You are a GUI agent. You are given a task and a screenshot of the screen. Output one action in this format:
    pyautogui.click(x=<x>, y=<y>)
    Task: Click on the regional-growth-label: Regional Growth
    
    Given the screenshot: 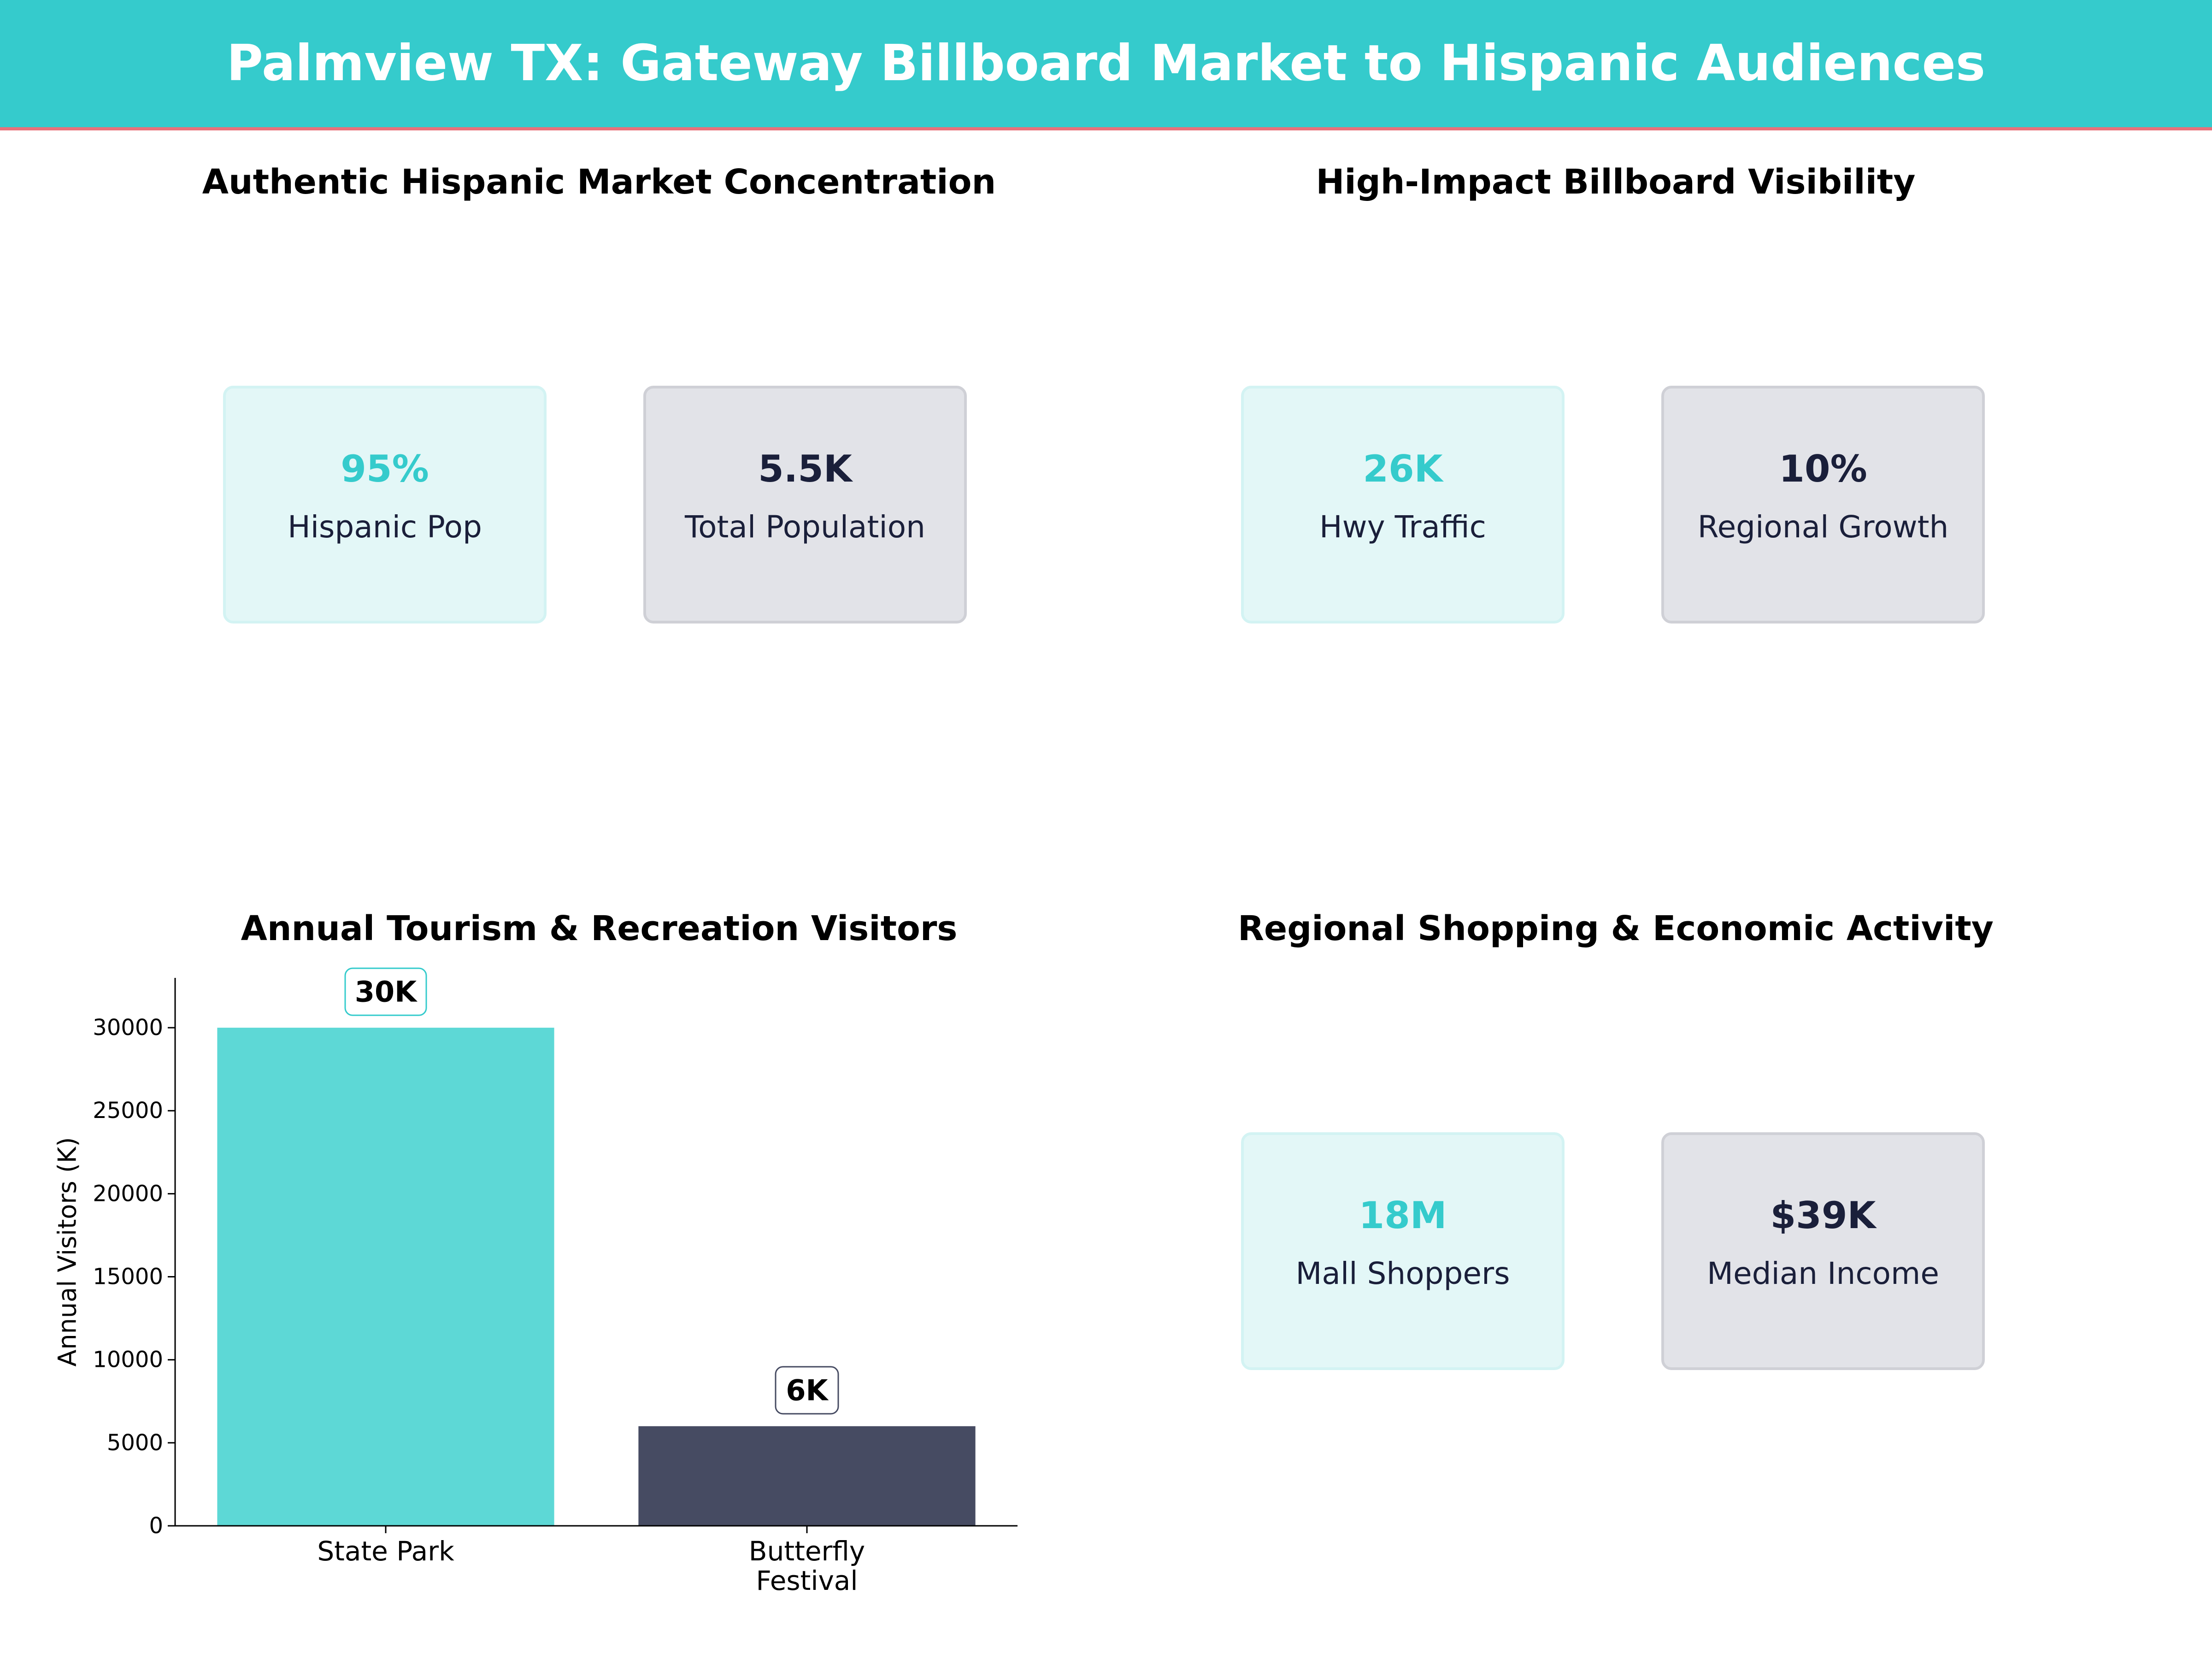 What is the action you would take?
    pyautogui.click(x=1823, y=527)
    